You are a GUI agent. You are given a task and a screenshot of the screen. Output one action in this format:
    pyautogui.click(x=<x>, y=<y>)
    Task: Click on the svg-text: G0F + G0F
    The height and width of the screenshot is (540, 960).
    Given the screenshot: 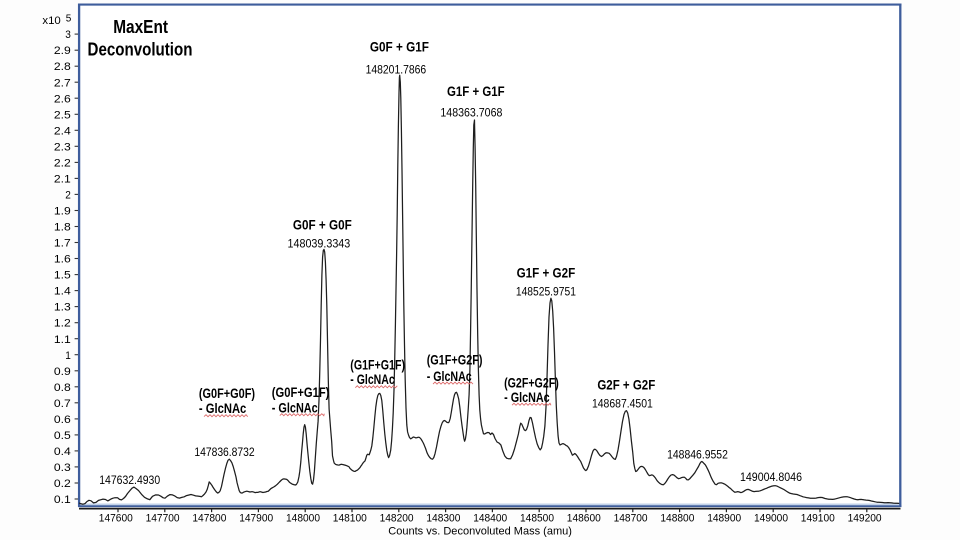 What is the action you would take?
    pyautogui.click(x=322, y=226)
    